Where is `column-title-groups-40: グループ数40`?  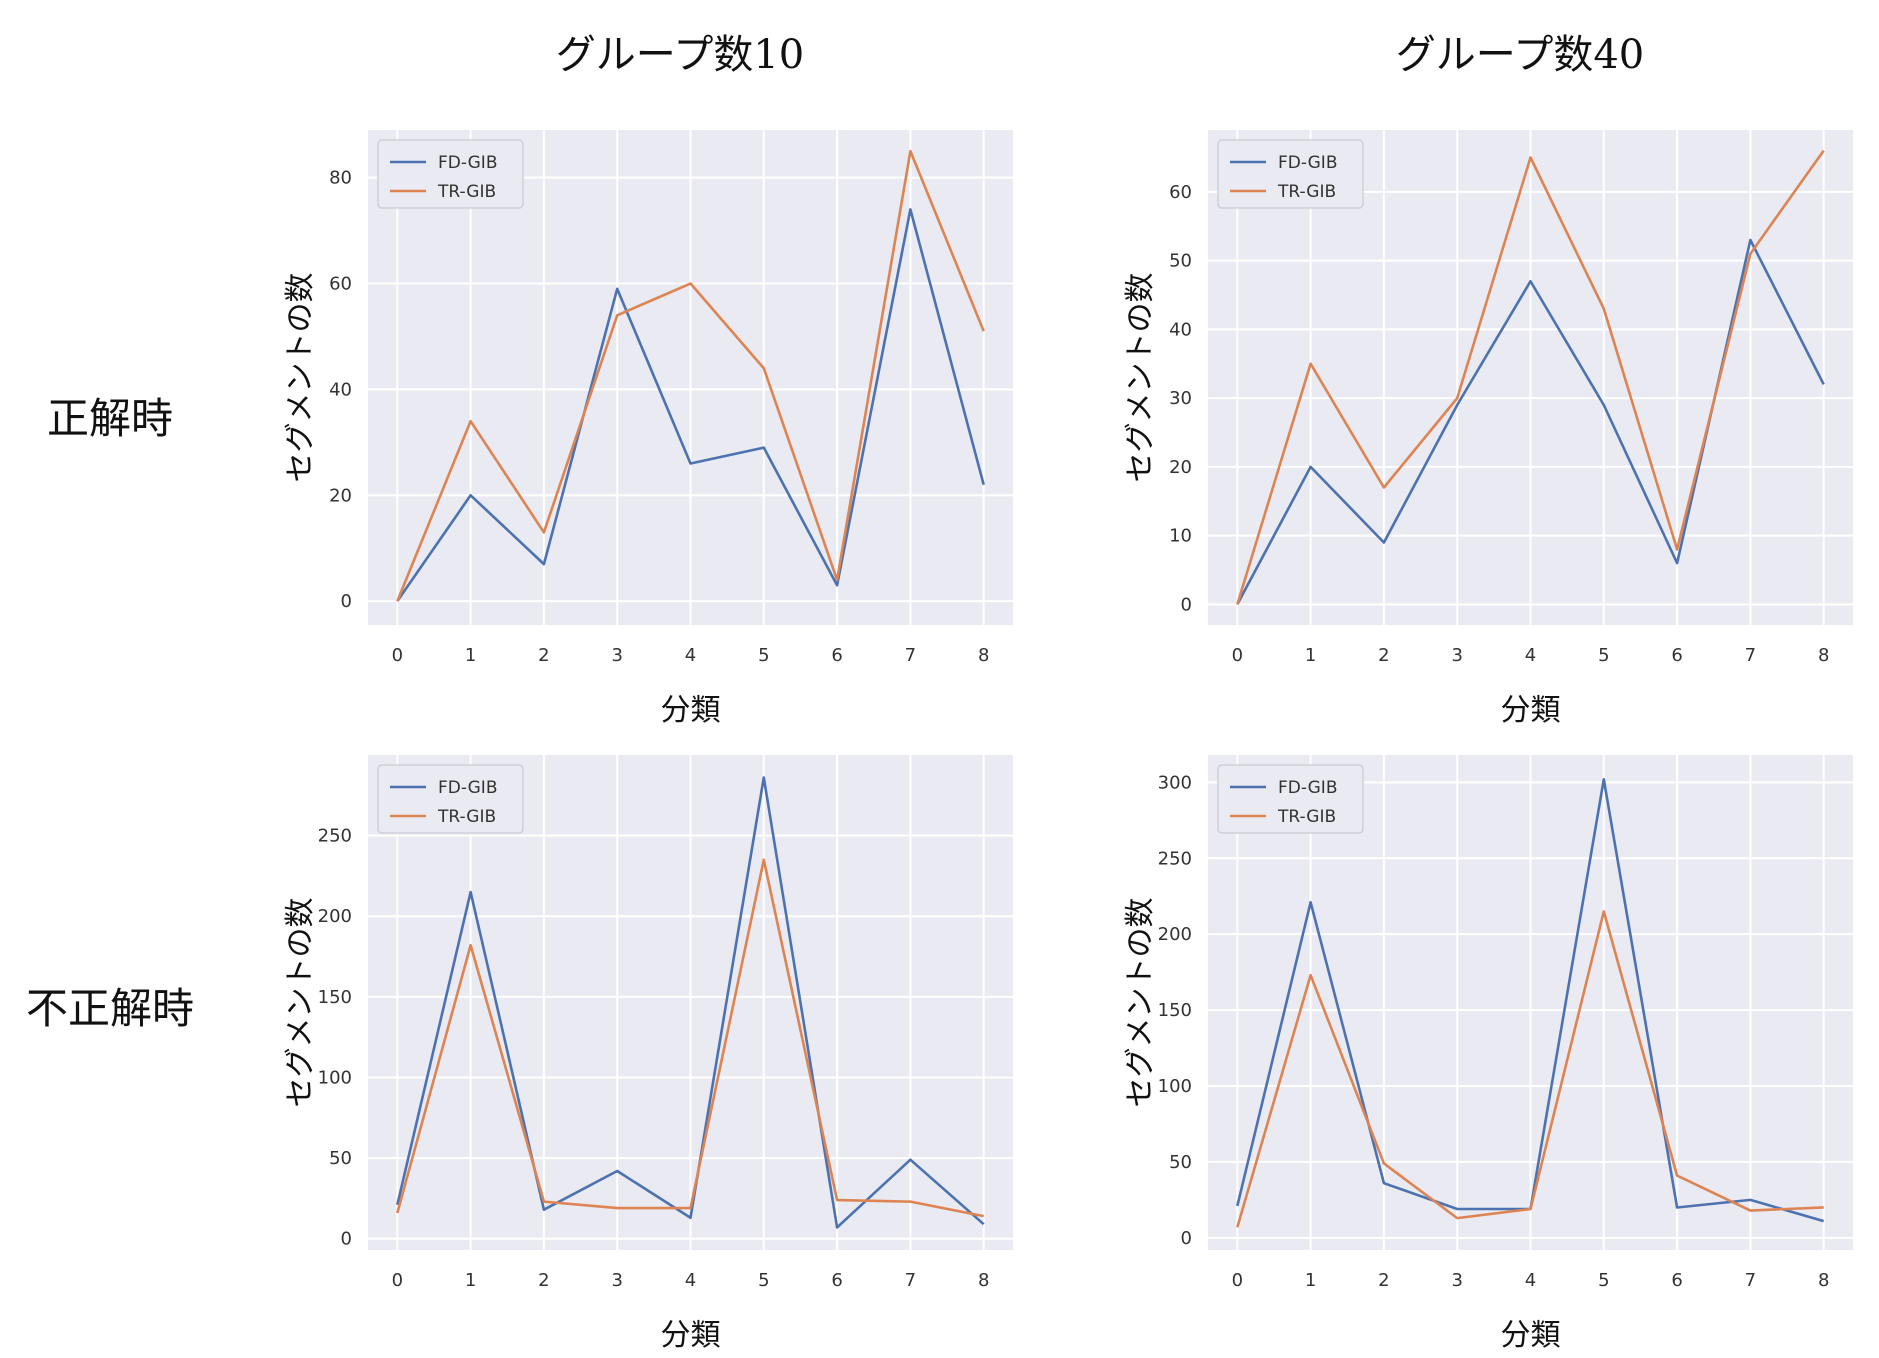 column-title-groups-40: グループ数40 is located at coordinates (1520, 55).